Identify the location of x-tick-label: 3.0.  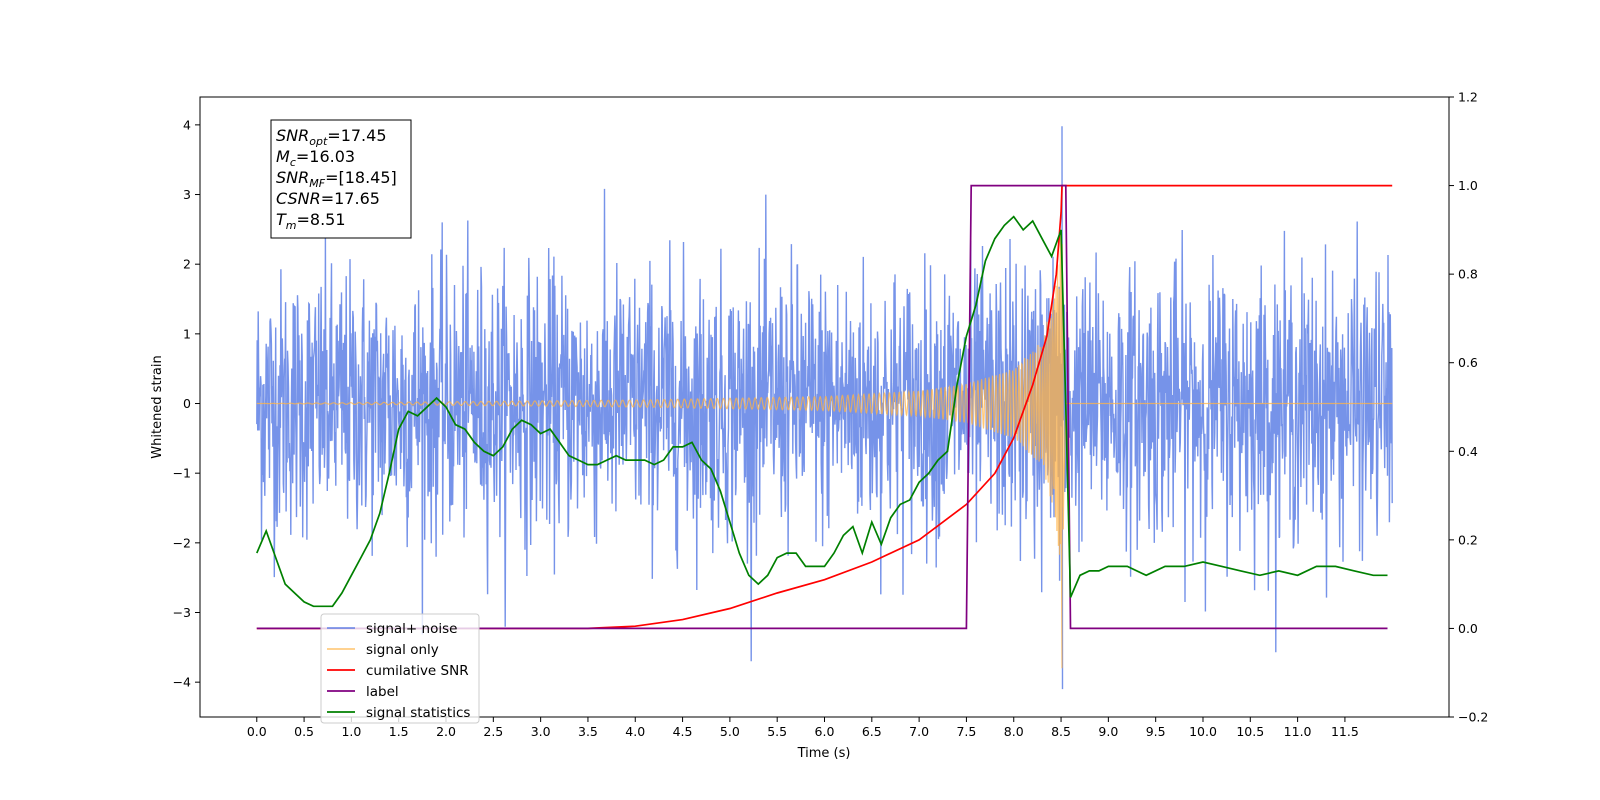
(541, 731).